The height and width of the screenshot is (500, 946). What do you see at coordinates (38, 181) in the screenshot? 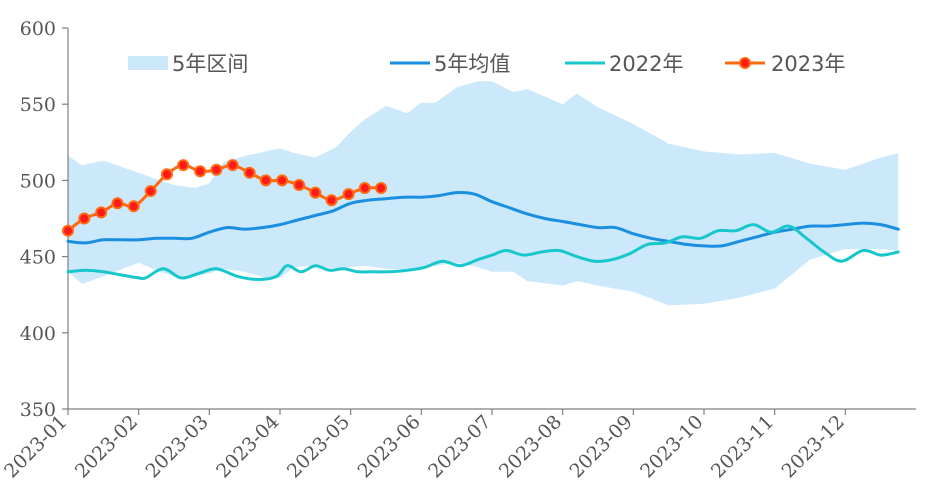
I see `y-tick-label: 500` at bounding box center [38, 181].